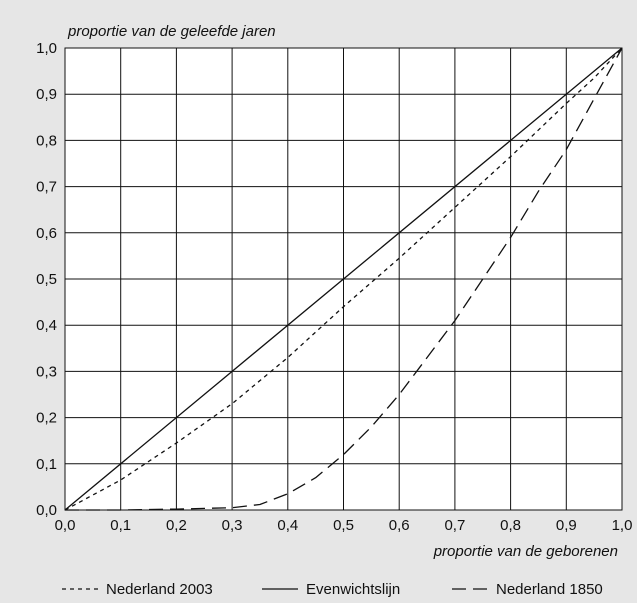 The width and height of the screenshot is (637, 603). I want to click on y-tick-label: 0,8, so click(46, 140).